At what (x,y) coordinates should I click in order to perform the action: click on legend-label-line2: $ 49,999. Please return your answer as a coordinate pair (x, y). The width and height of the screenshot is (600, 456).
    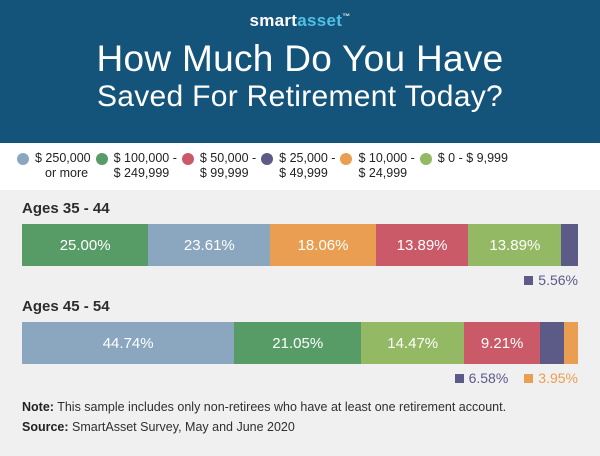
    Looking at the image, I should click on (303, 173).